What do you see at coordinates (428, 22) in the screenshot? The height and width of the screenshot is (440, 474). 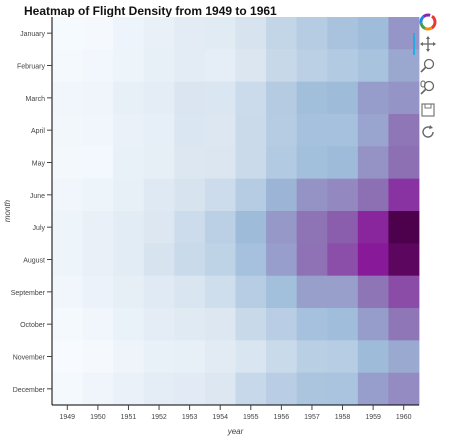 I see `bokeh-logo-icon` at bounding box center [428, 22].